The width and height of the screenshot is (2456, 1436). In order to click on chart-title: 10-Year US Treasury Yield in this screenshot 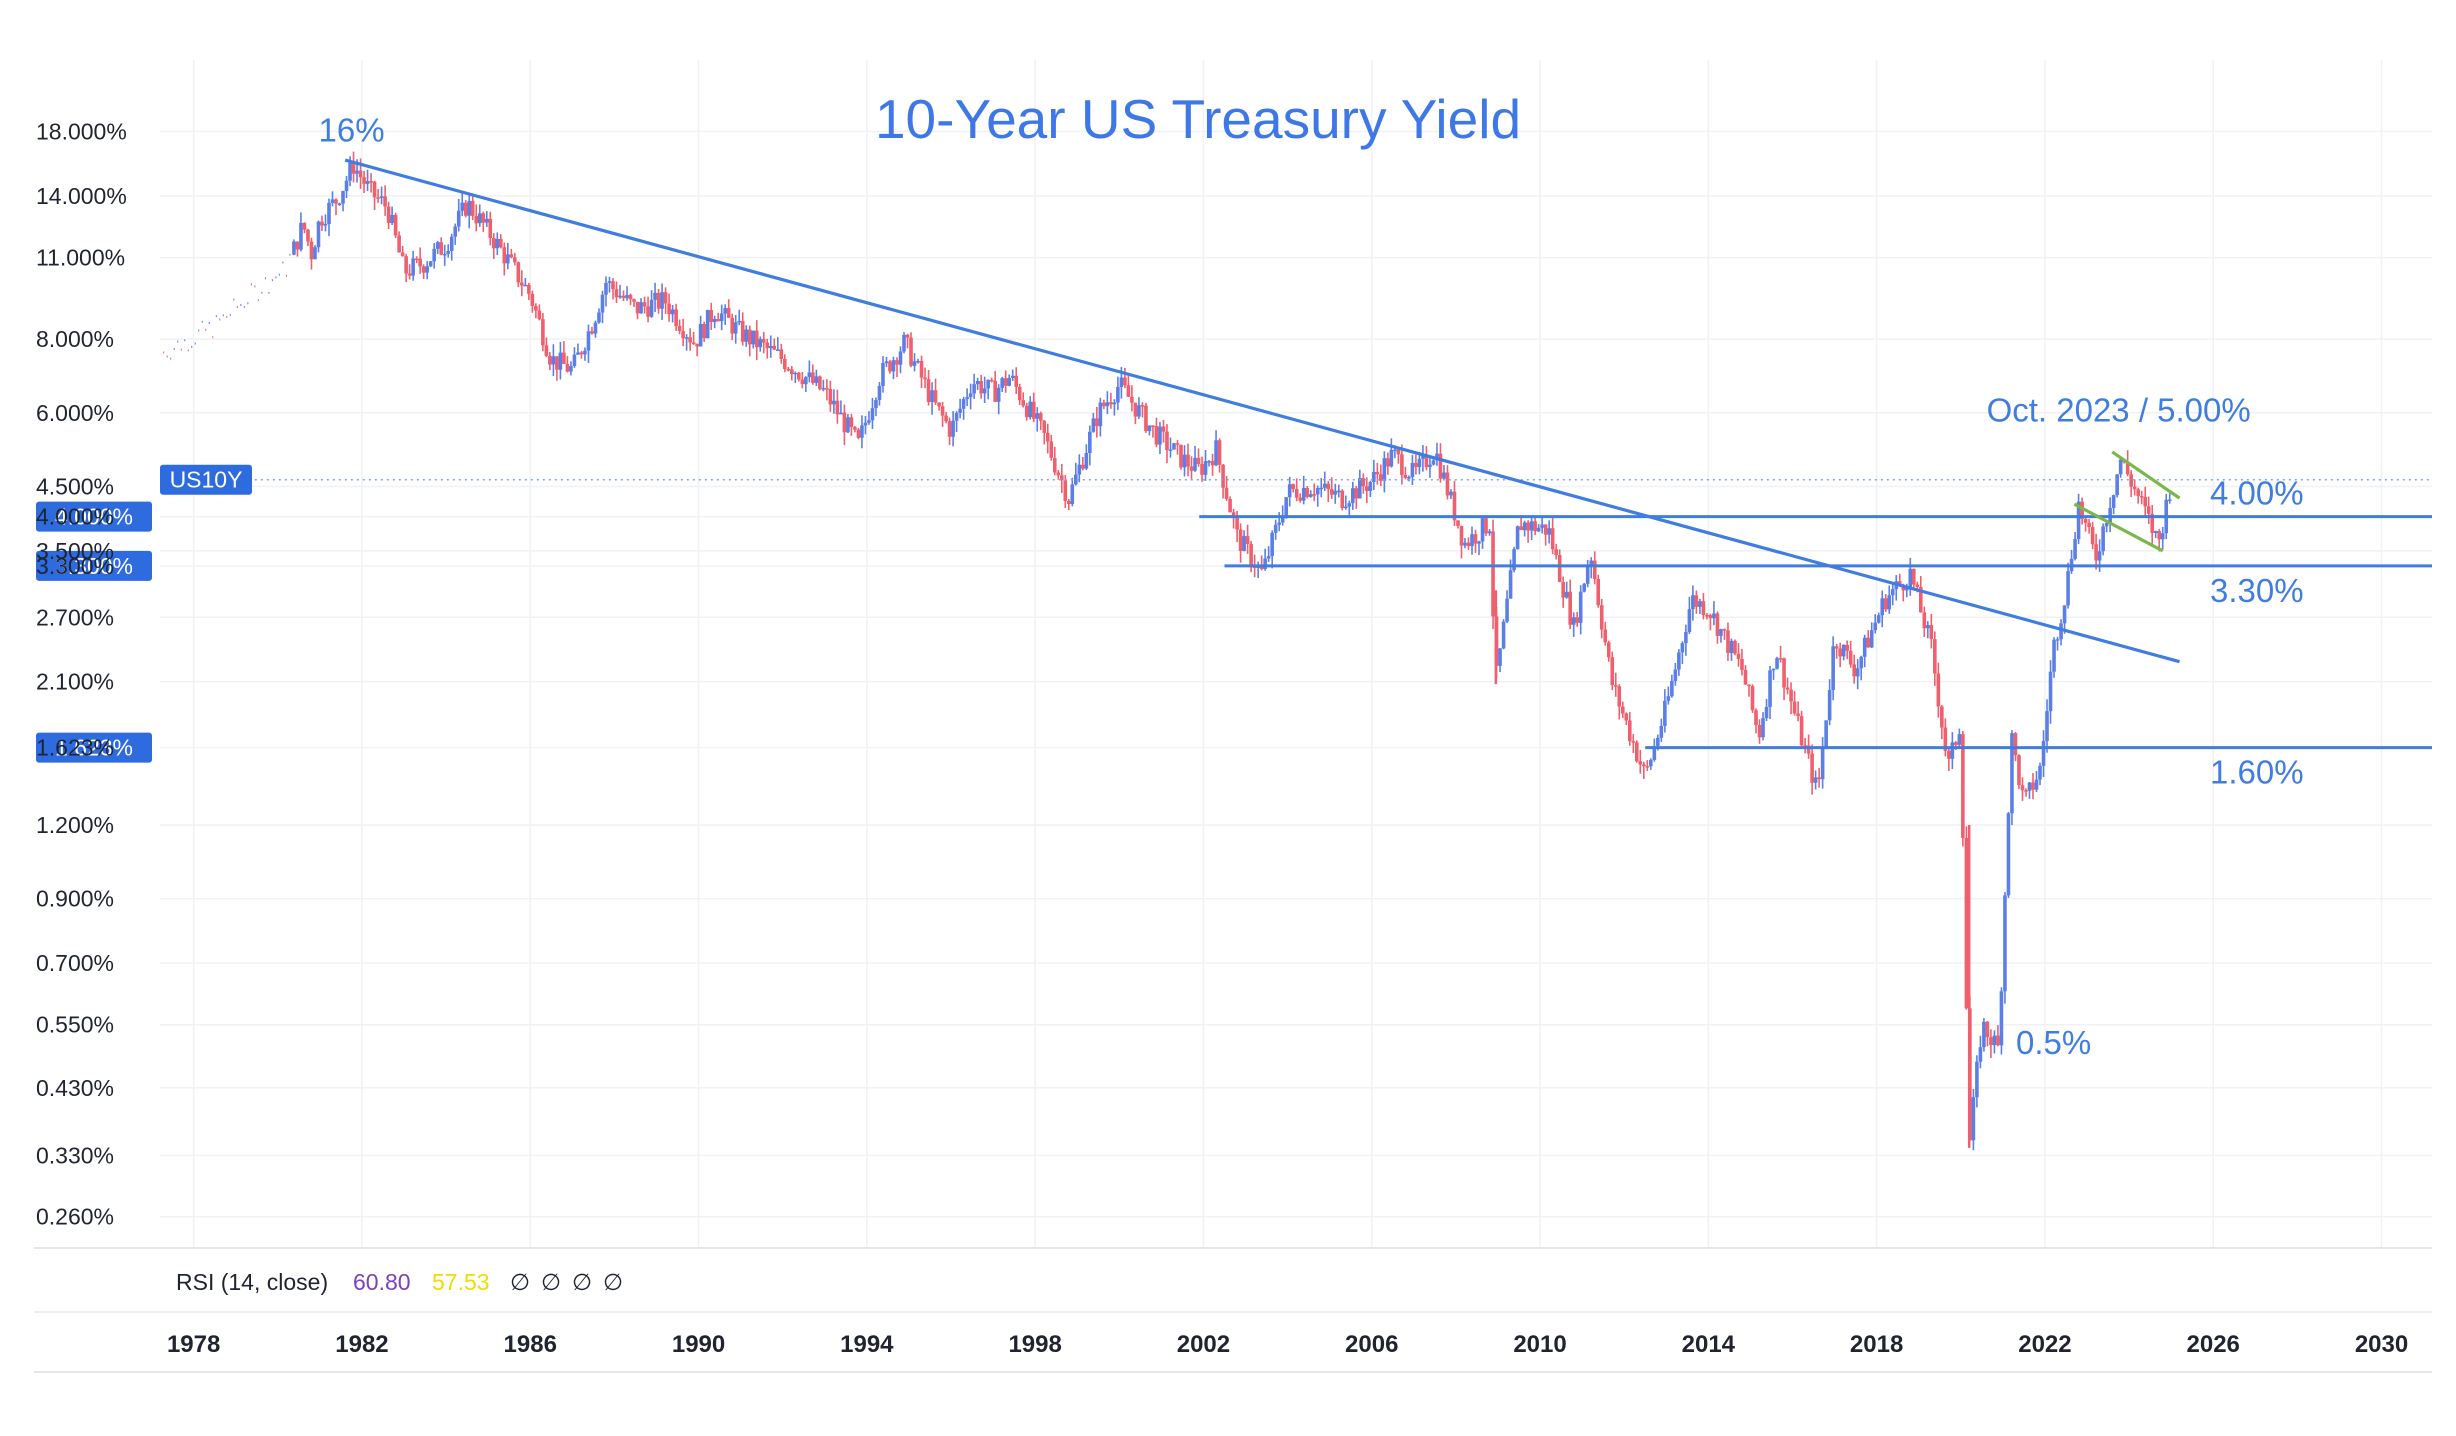, I will do `click(1198, 119)`.